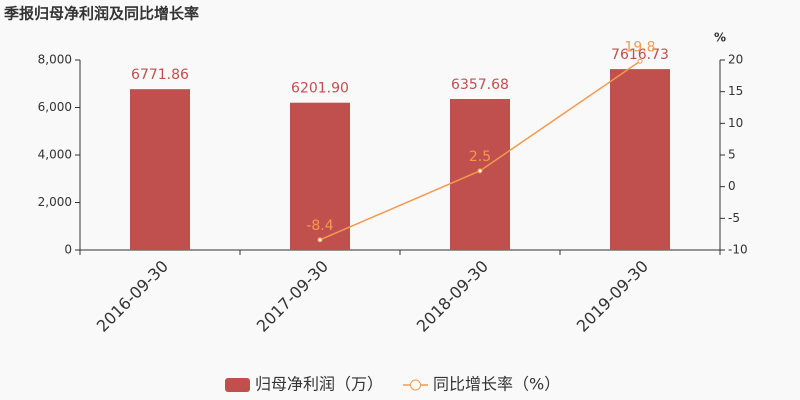 The image size is (800, 400). Describe the element at coordinates (55, 155) in the screenshot. I see `y-tick-label: 4,000` at that location.